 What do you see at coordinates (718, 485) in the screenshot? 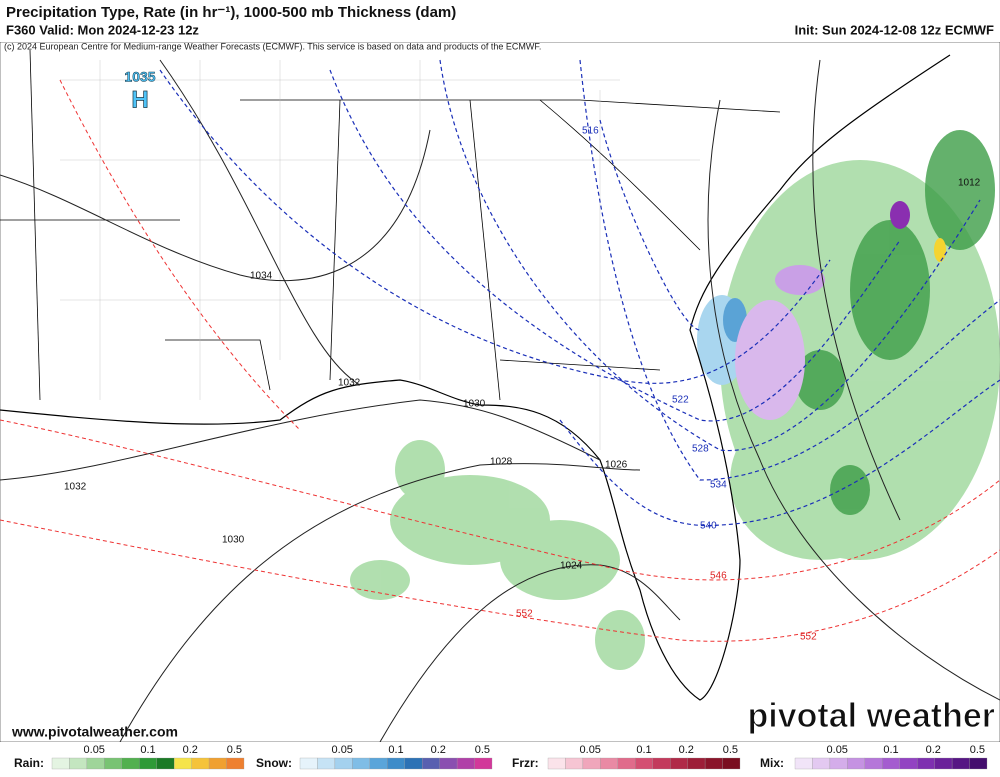
I see `thickness-label: 534` at bounding box center [718, 485].